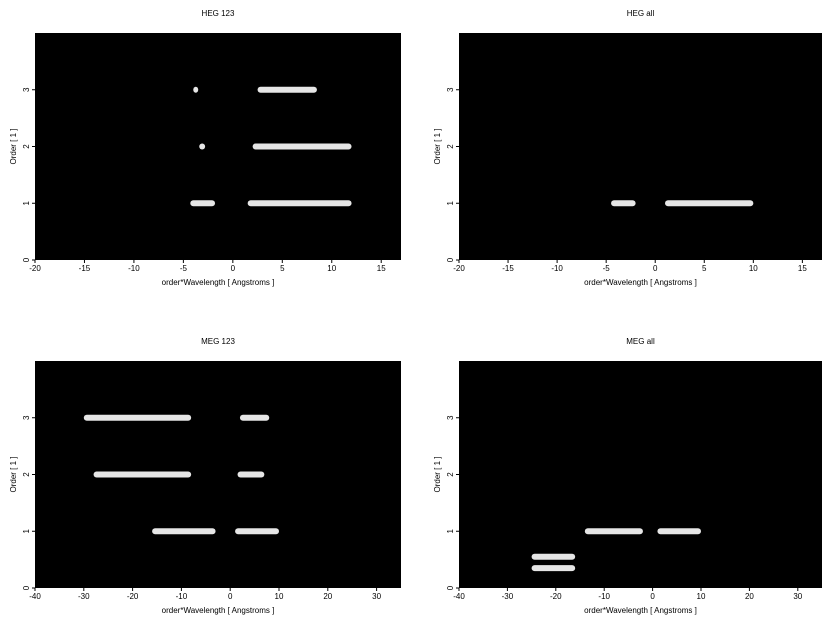 Image resolution: width=836 pixels, height=627 pixels. I want to click on chart-title: HEG 123, so click(218, 13).